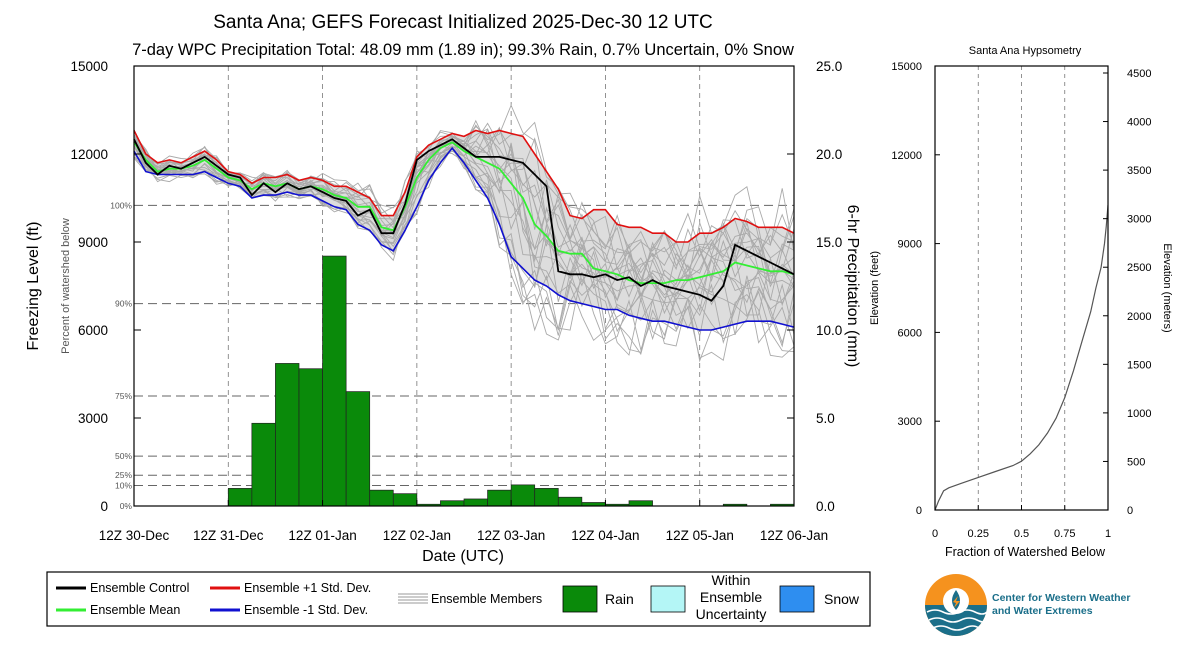 The image size is (1200, 651). I want to click on legend-snow-swatch, so click(797, 599).